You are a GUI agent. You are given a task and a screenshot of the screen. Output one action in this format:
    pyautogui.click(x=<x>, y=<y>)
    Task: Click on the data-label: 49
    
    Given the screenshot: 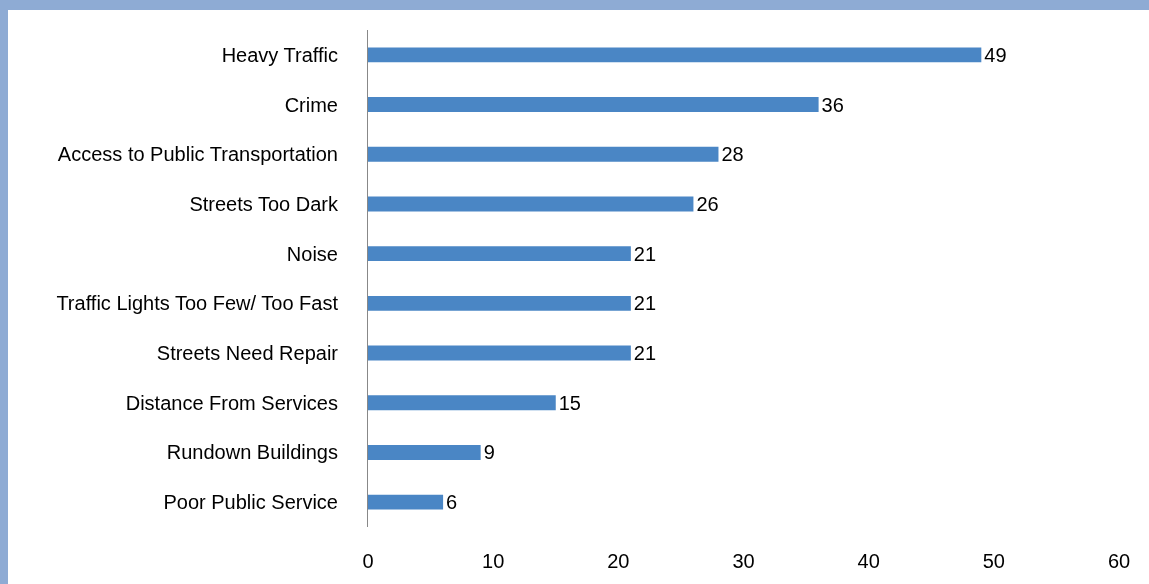 What is the action you would take?
    pyautogui.click(x=995, y=54)
    